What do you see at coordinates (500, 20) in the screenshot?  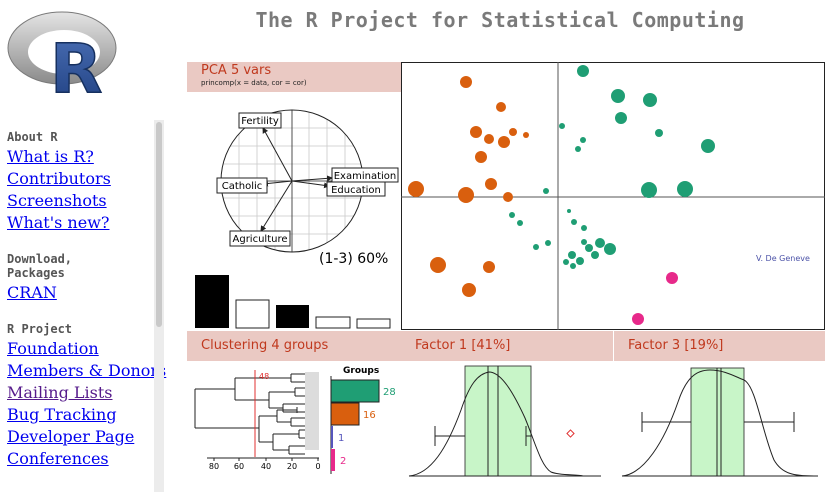 I see `page-title: The R Project for Statistical Computing` at bounding box center [500, 20].